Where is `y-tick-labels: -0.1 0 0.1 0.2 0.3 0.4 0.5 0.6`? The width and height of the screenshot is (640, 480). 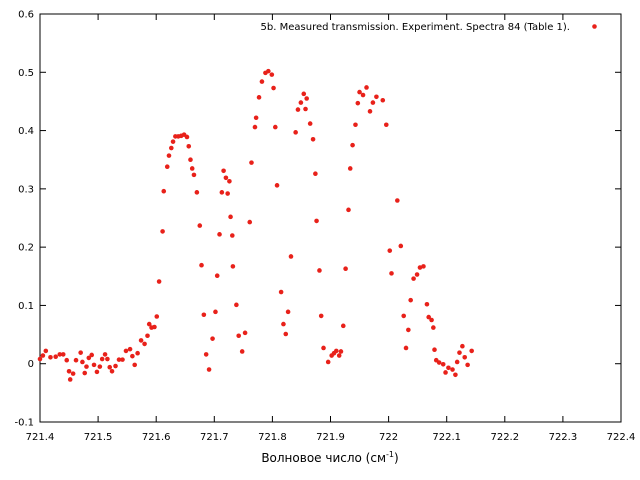 y-tick-labels: -0.1 0 0.1 0.2 0.3 0.4 0.5 0.6 is located at coordinates (24, 219).